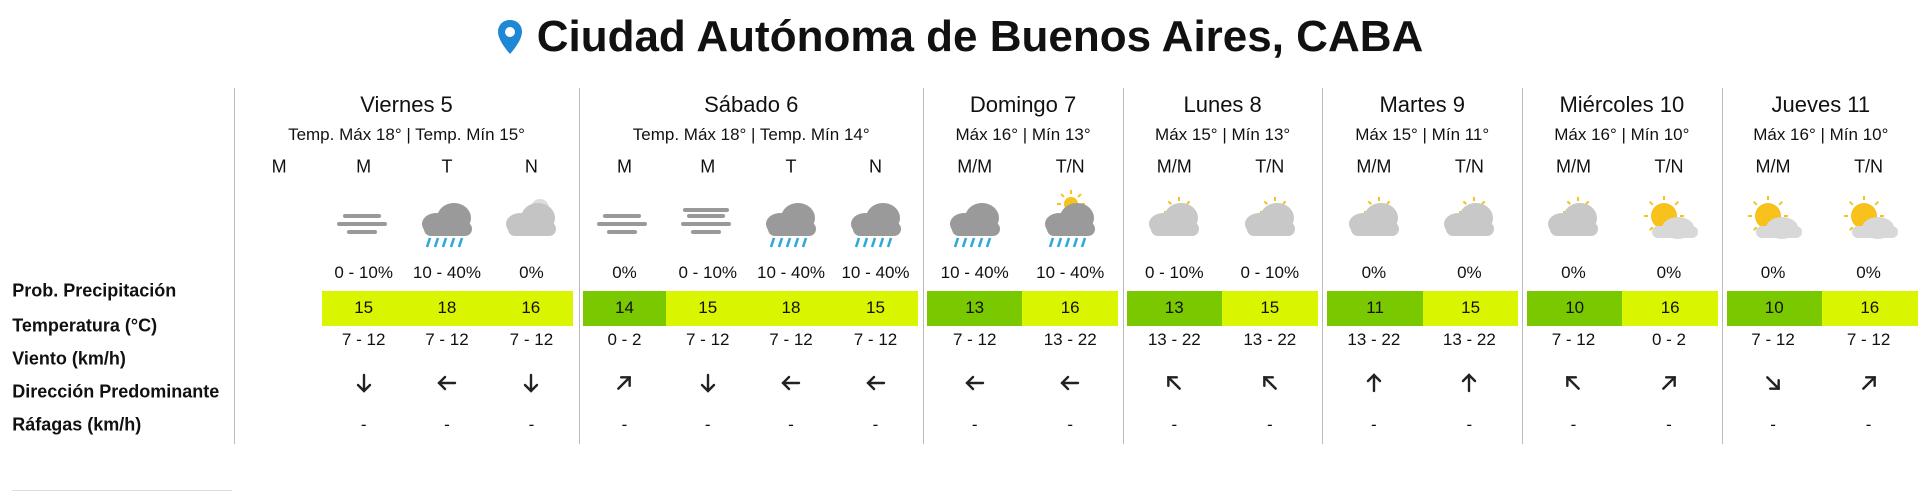 This screenshot has width=1920, height=492. I want to click on period-label: T, so click(447, 166).